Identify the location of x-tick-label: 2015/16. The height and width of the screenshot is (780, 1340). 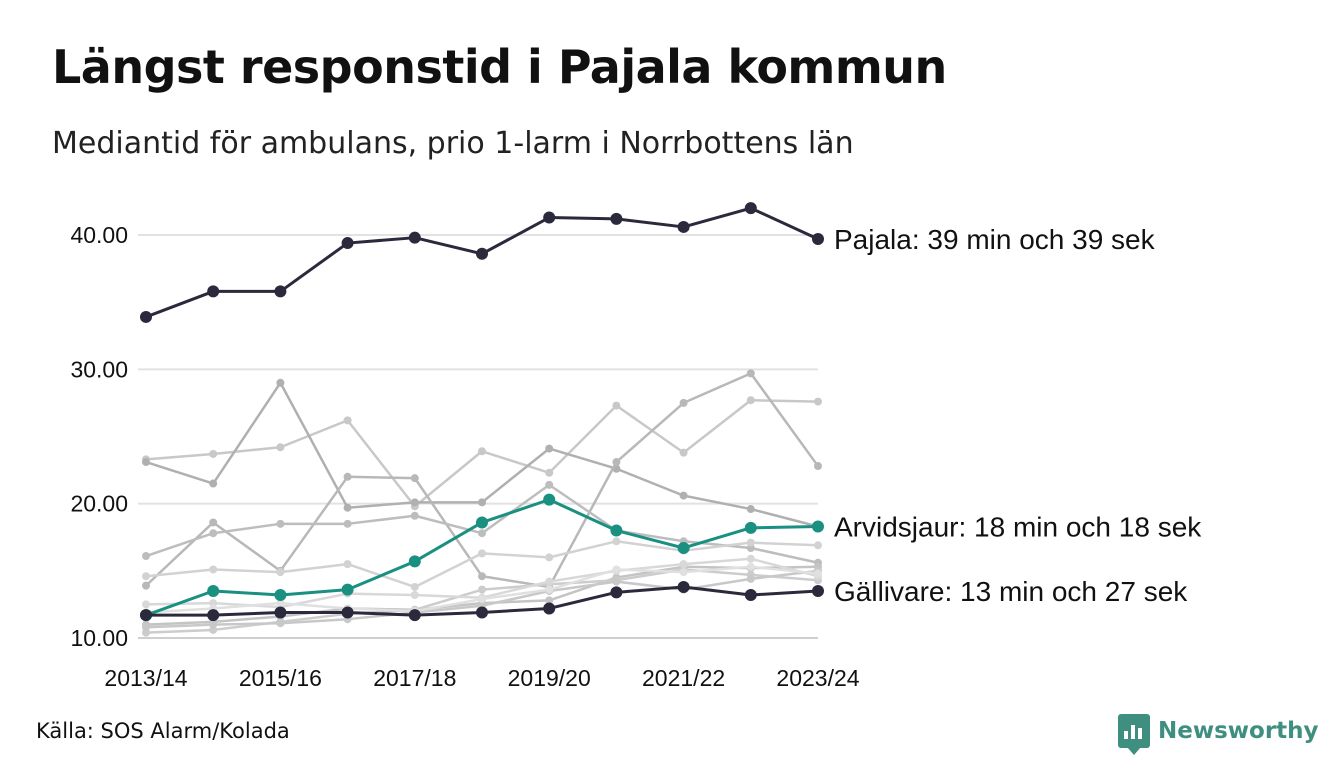
(280, 678).